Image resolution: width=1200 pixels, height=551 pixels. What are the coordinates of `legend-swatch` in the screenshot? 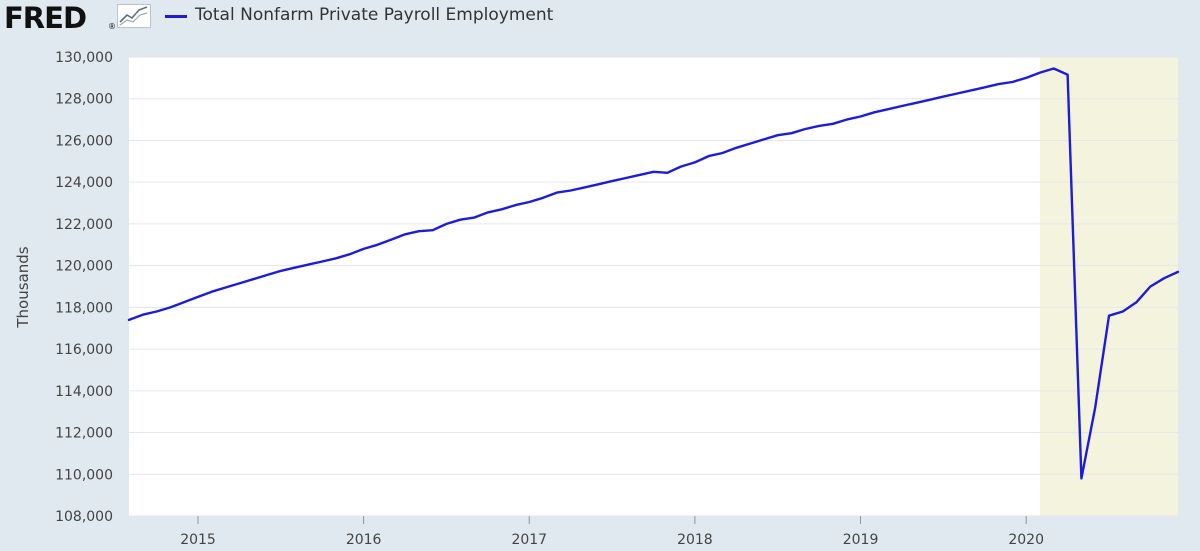 It's located at (176, 16).